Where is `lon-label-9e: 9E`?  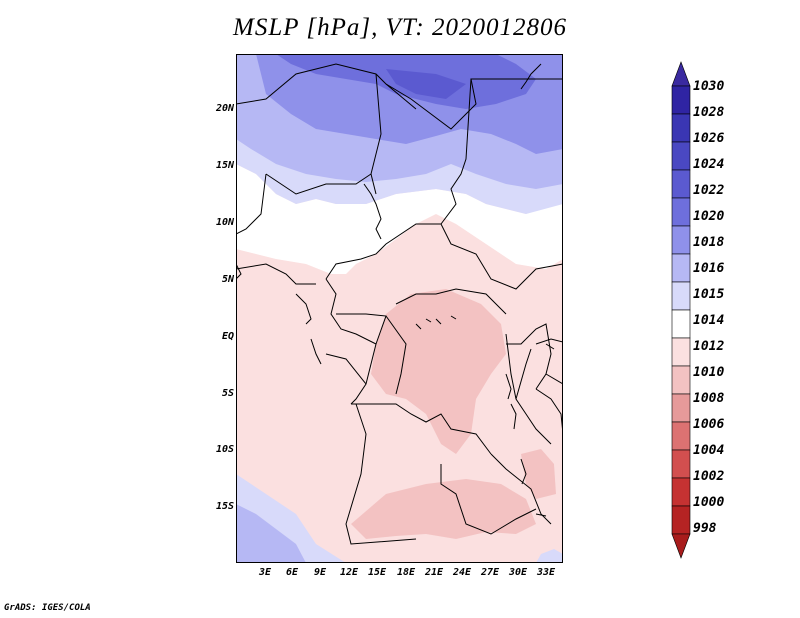 lon-label-9e: 9E is located at coordinates (320, 572).